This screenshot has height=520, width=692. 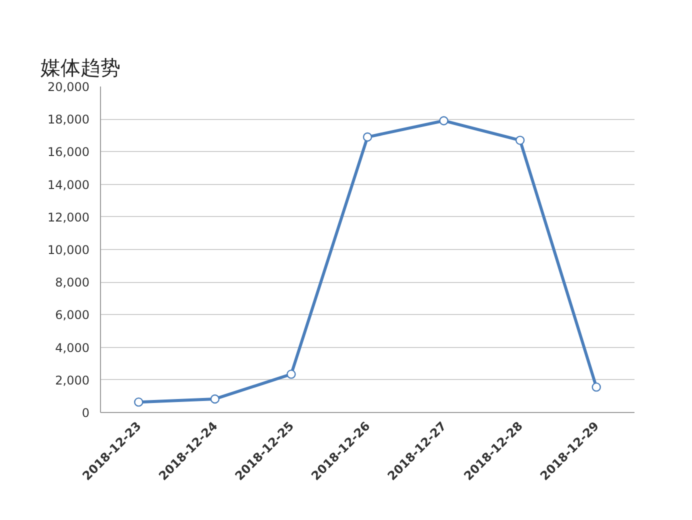 I want to click on y-tick-label: 4,000, so click(x=72, y=347).